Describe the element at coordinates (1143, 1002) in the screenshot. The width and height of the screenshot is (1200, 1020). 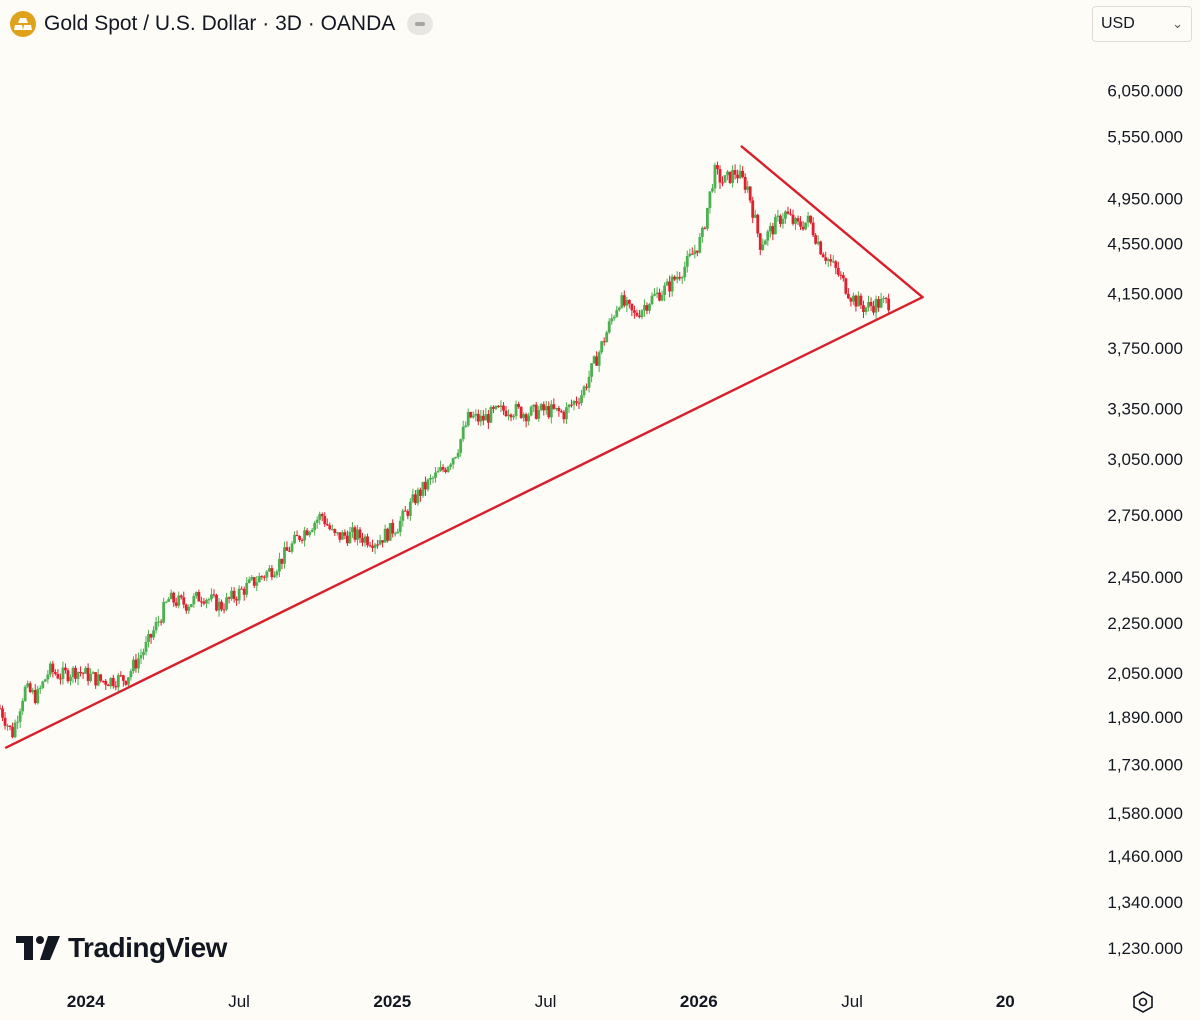
I see `chart-settings-button` at that location.